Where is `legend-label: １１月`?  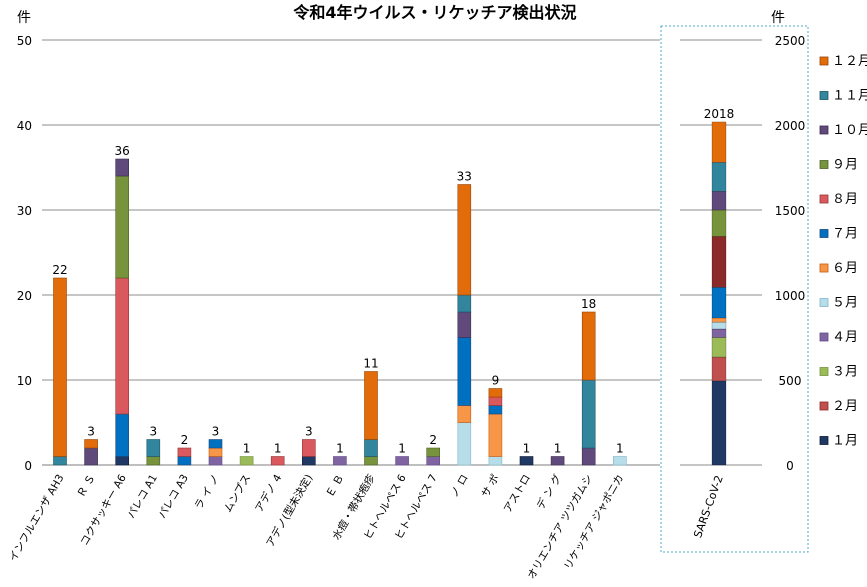
legend-label: １１月 is located at coordinates (849, 96).